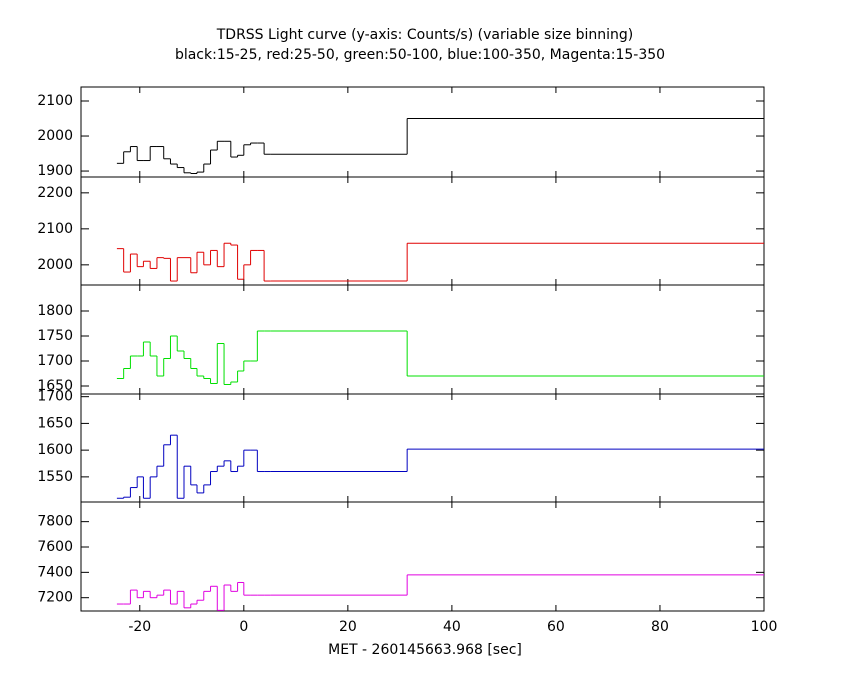  What do you see at coordinates (55, 598) in the screenshot?
I see `y-tick-label: 7200` at bounding box center [55, 598].